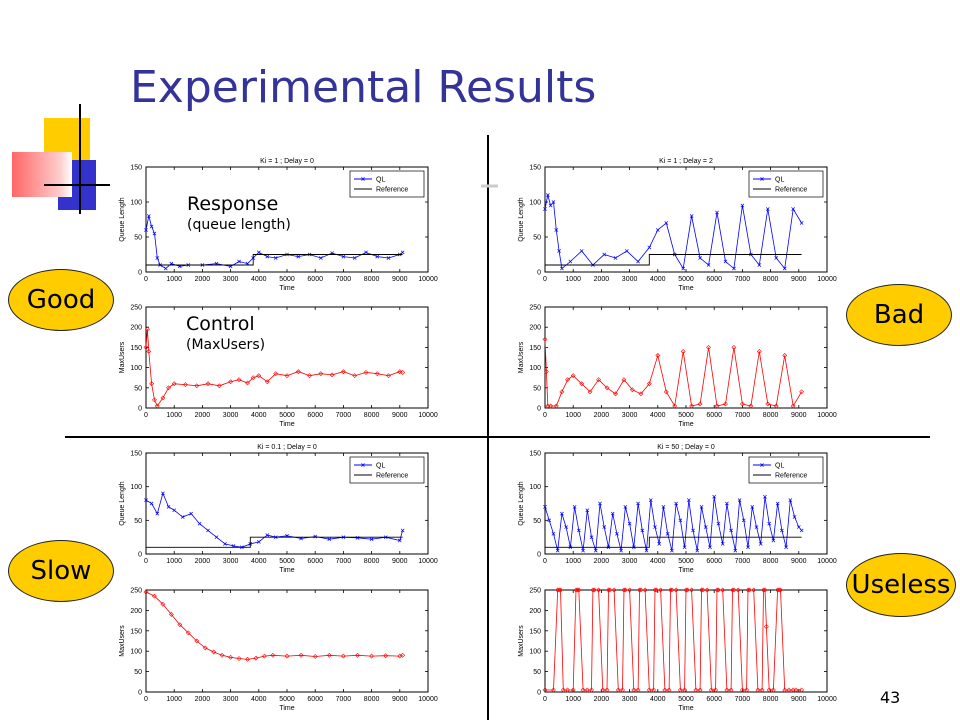 The width and height of the screenshot is (960, 720). What do you see at coordinates (901, 585) in the screenshot?
I see `useless-label: Useless` at bounding box center [901, 585].